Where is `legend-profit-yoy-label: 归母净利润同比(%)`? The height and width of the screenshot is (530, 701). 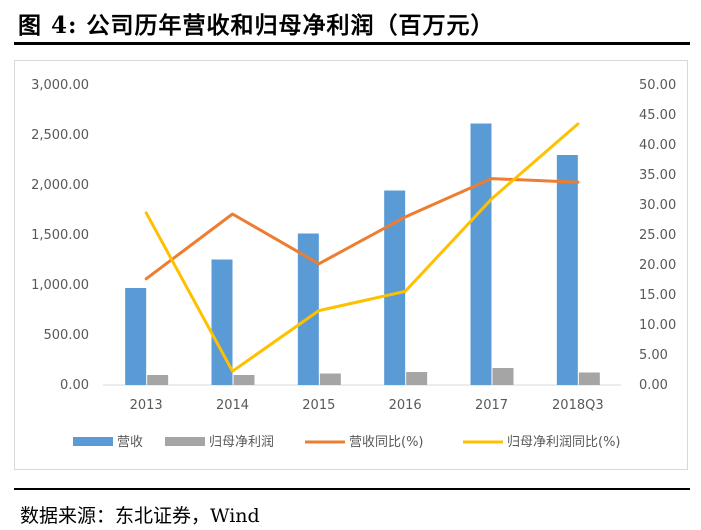
legend-profit-yoy-label: 归母净利润同比(%) is located at coordinates (564, 442).